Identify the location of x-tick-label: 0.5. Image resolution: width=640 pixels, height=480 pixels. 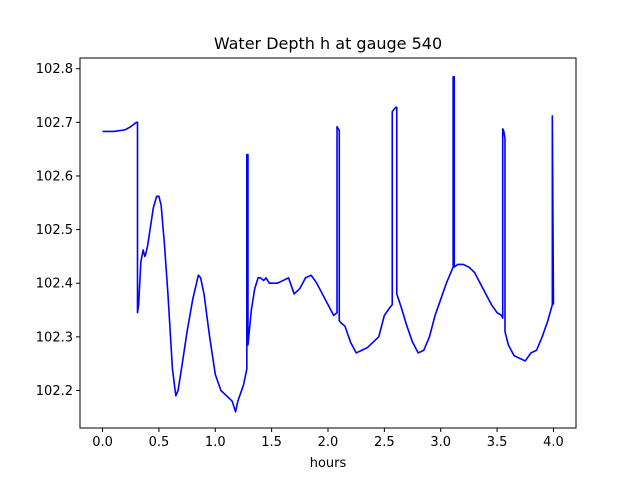
(159, 442).